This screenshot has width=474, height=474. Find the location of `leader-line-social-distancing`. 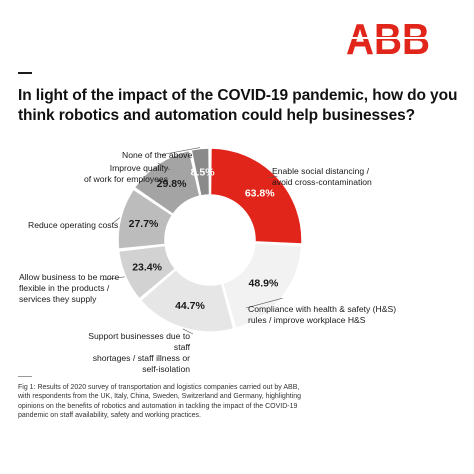

leader-line-social-distancing is located at coordinates (272, 177).